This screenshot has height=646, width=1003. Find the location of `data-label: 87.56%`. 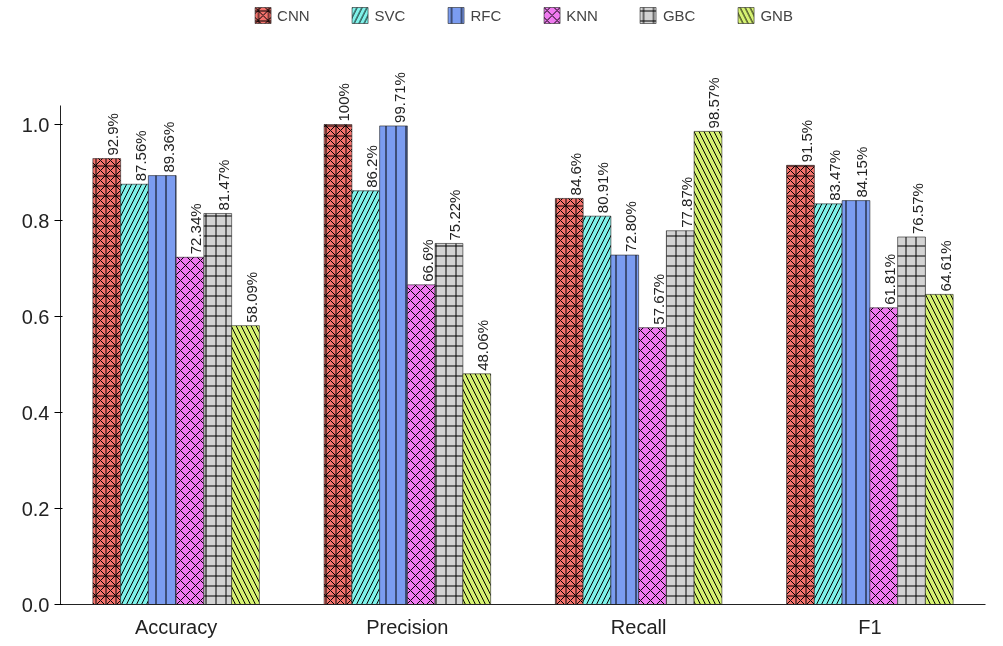

data-label: 87.56% is located at coordinates (140, 156).